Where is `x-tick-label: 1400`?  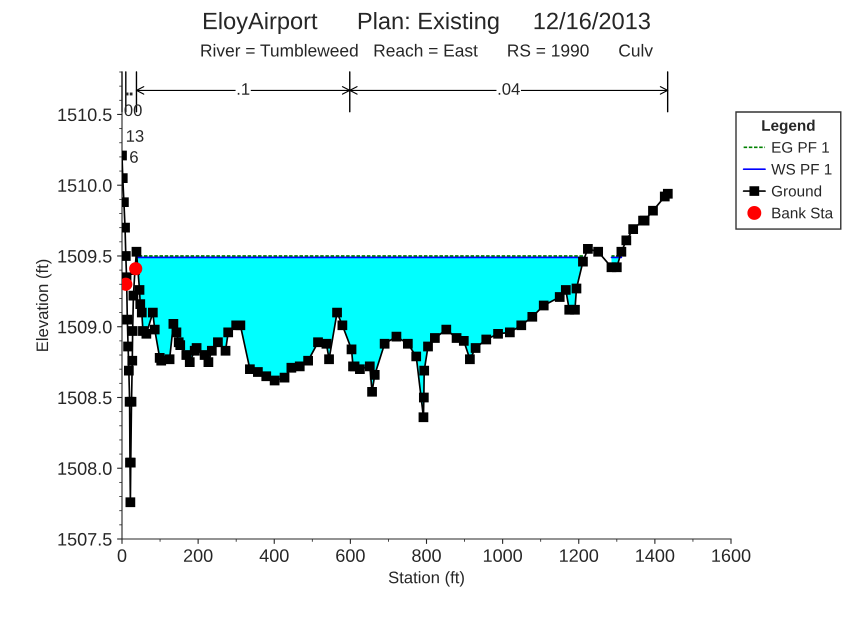 x-tick-label: 1400 is located at coordinates (655, 555).